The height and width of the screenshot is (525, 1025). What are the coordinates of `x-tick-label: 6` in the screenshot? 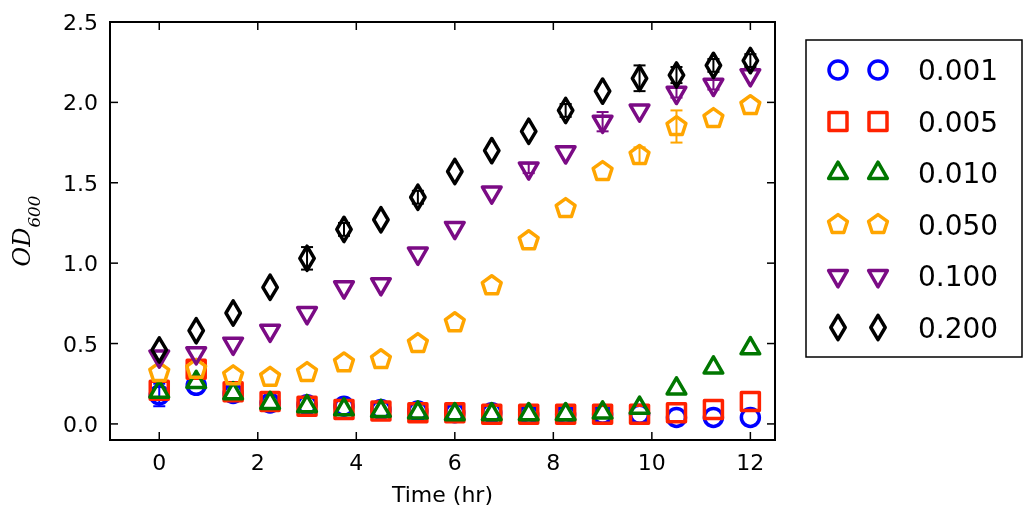 It's located at (454, 462).